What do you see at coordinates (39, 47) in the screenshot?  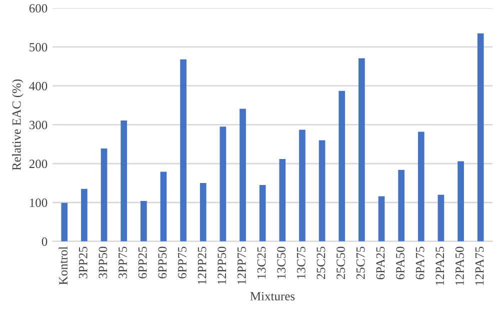 I see `y-tick-label: 500` at bounding box center [39, 47].